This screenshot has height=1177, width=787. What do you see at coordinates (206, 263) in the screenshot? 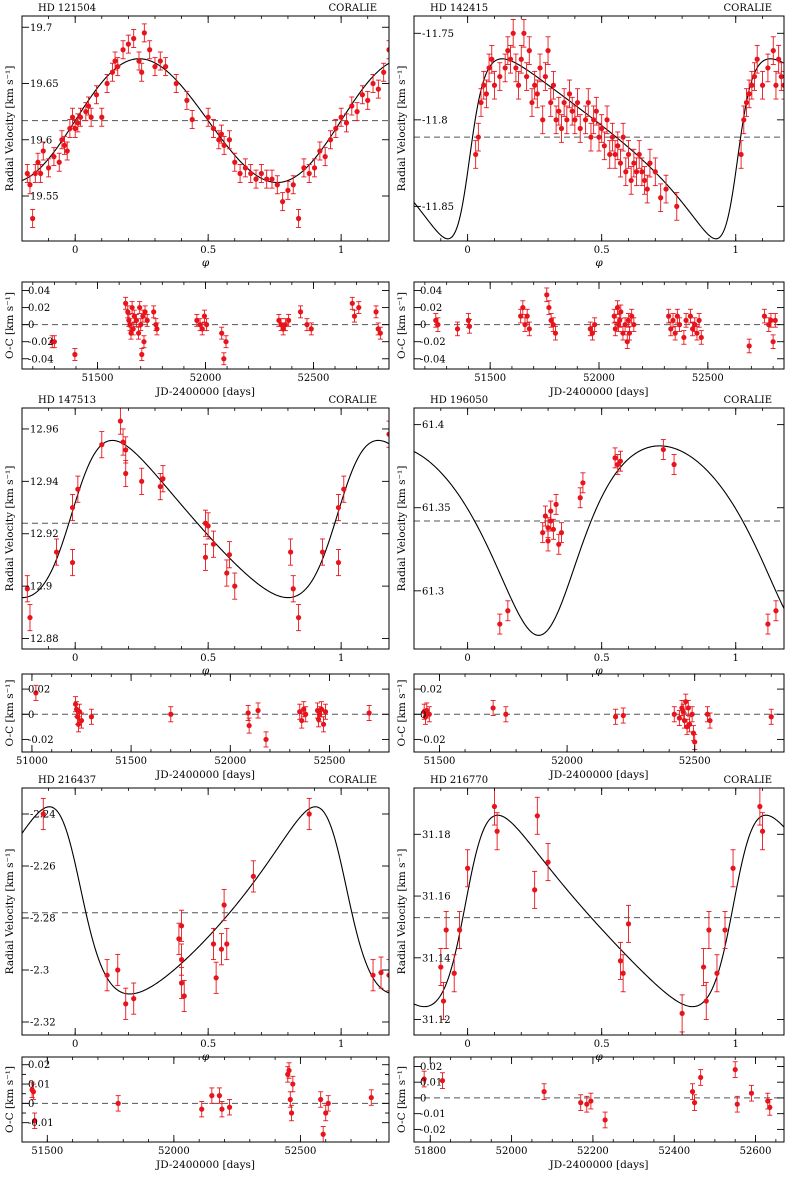
I see `x-axis-label: φ` at bounding box center [206, 263].